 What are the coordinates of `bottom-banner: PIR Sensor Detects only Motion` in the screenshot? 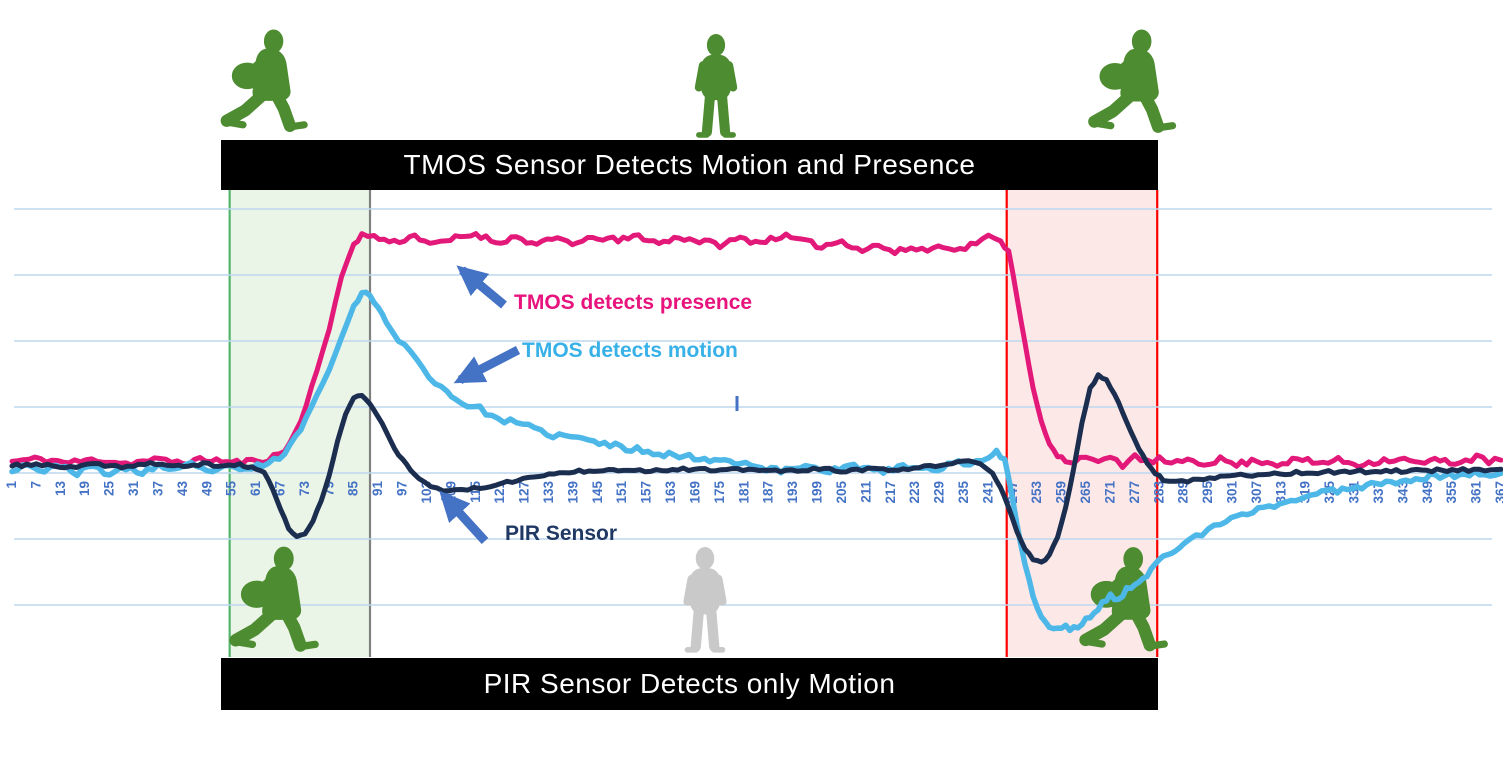 It's located at (689, 684).